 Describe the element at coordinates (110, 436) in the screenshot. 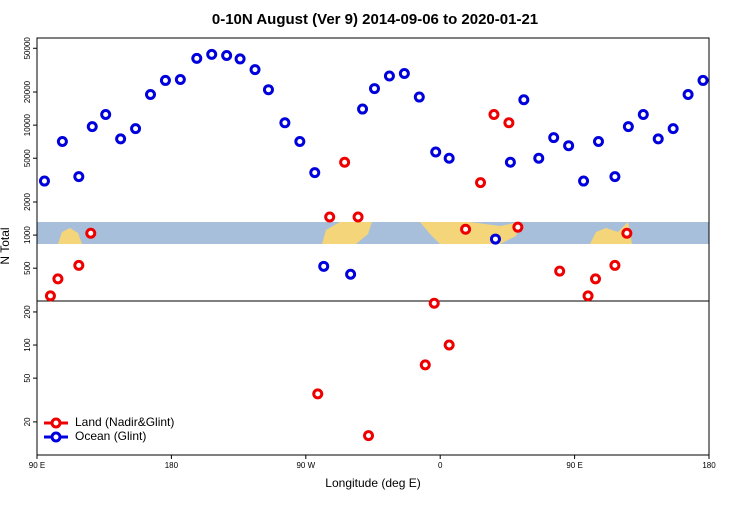

I see `legend-label: Ocean (Glint)` at that location.